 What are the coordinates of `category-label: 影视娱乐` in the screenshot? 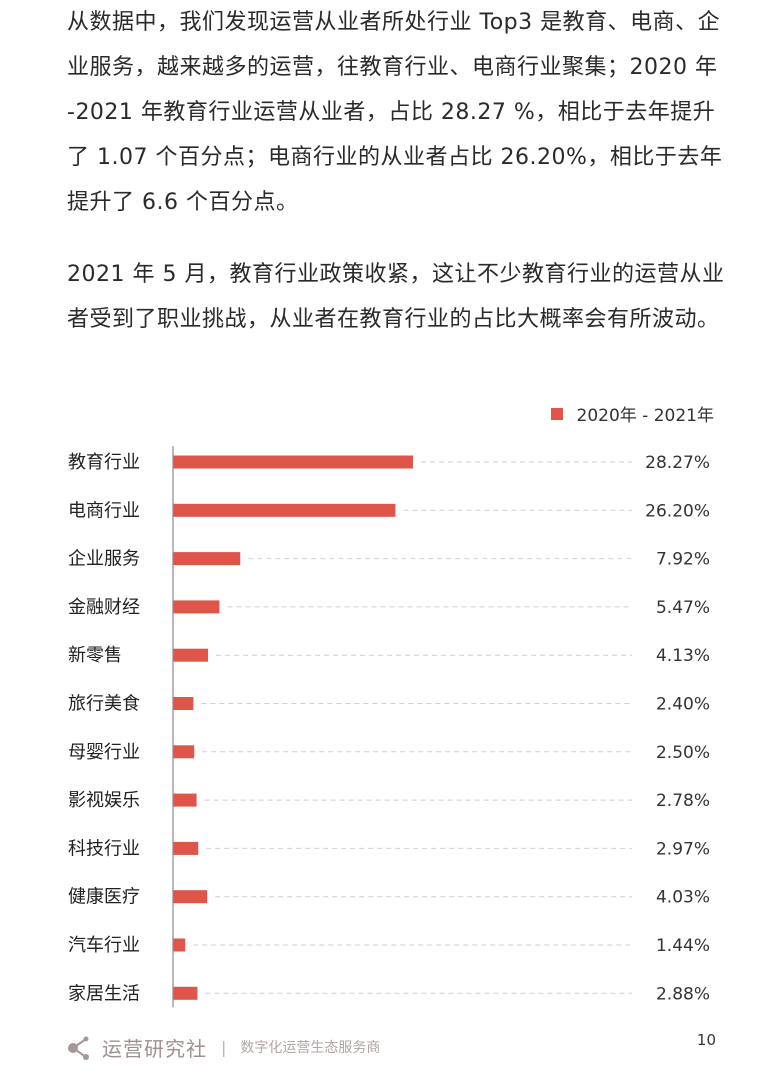 It's located at (104, 800).